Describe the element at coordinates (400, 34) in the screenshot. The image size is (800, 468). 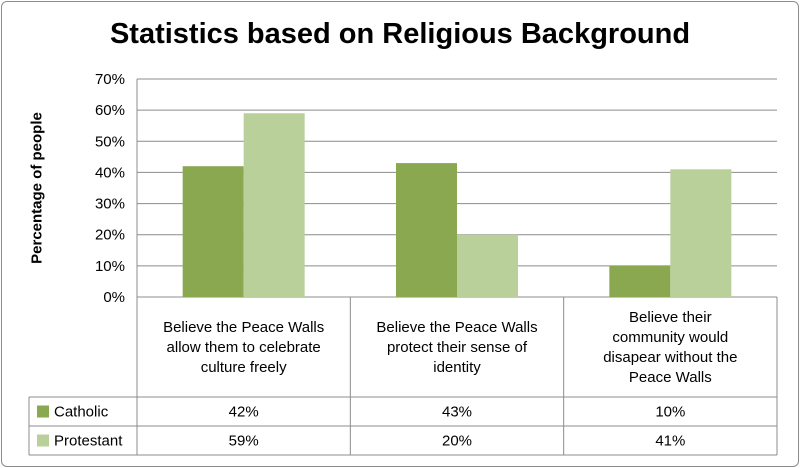
I see `chart-title: Statistics based on Religious Background` at that location.